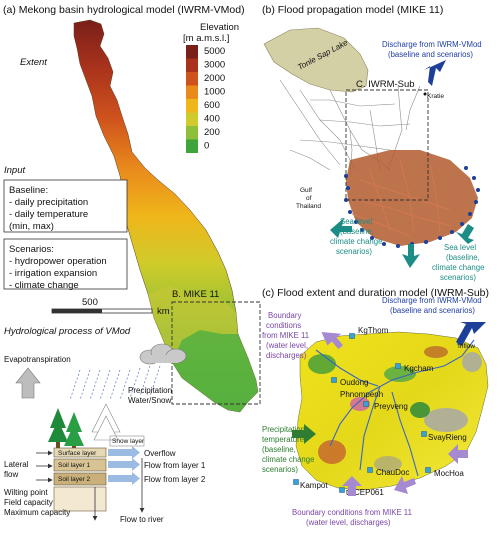 The height and width of the screenshot is (560, 500). What do you see at coordinates (350, 127) in the screenshot?
I see `river-network` at bounding box center [350, 127].